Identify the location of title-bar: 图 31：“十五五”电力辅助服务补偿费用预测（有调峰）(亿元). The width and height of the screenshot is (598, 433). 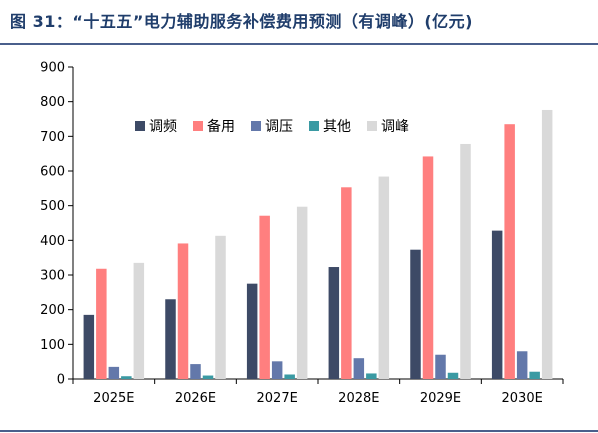
(299, 22).